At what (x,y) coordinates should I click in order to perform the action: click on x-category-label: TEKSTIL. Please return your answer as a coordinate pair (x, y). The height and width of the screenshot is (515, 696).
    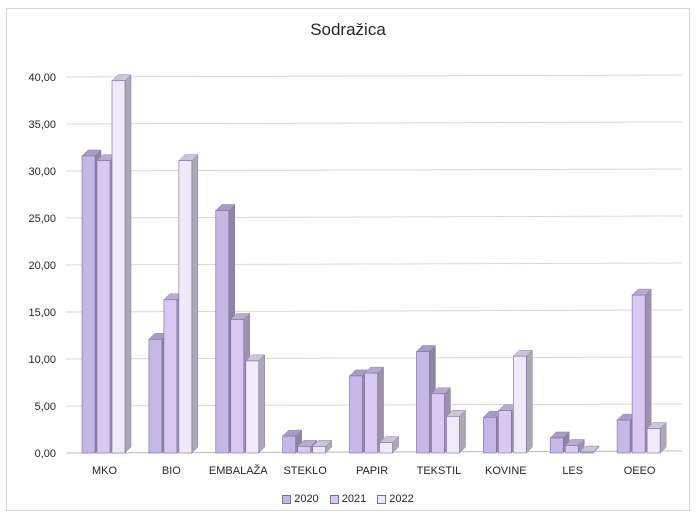
    Looking at the image, I should click on (439, 471).